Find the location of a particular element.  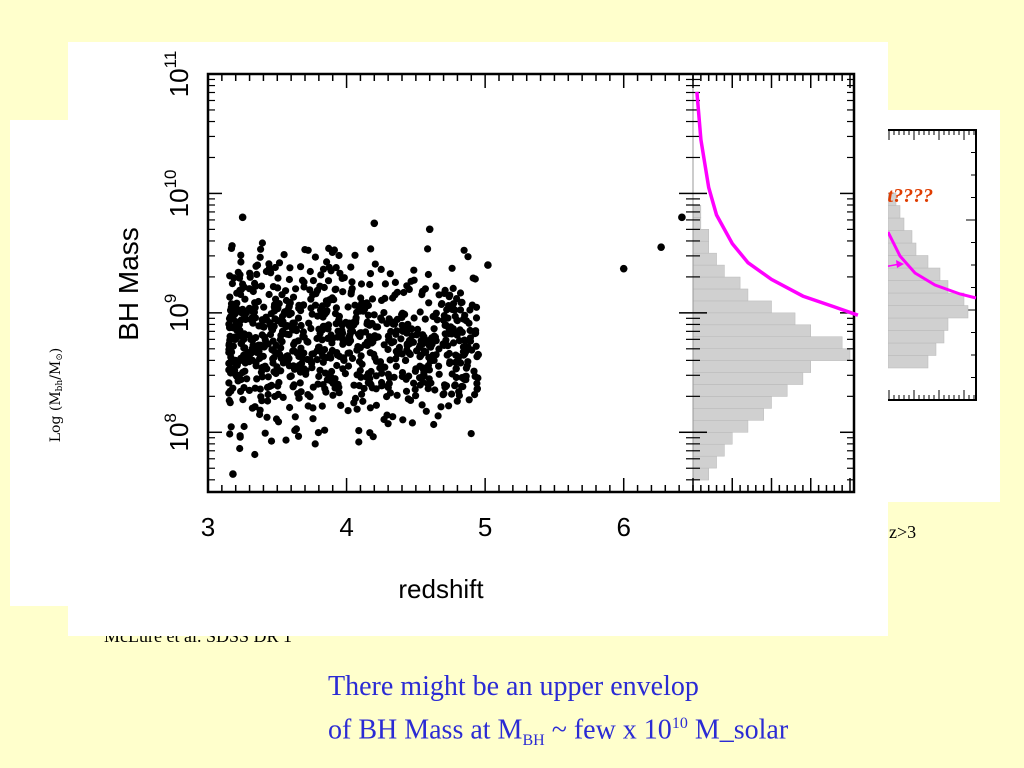

takeaway-line-2: of BH Mass at MBH ~ few x 1010 M_solar is located at coordinates (558, 732).